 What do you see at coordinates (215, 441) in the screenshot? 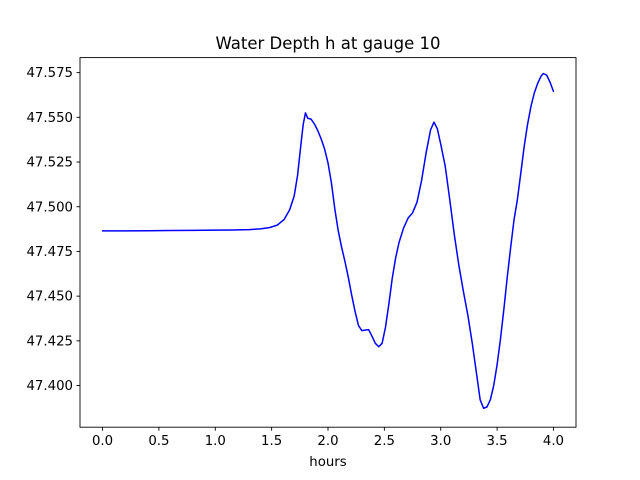
I see `x-tick-label: 1.0` at bounding box center [215, 441].